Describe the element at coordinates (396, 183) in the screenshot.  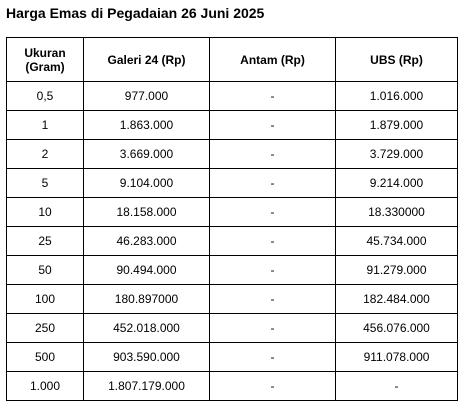
I see `cell-ubs: 9.214.000` at that location.